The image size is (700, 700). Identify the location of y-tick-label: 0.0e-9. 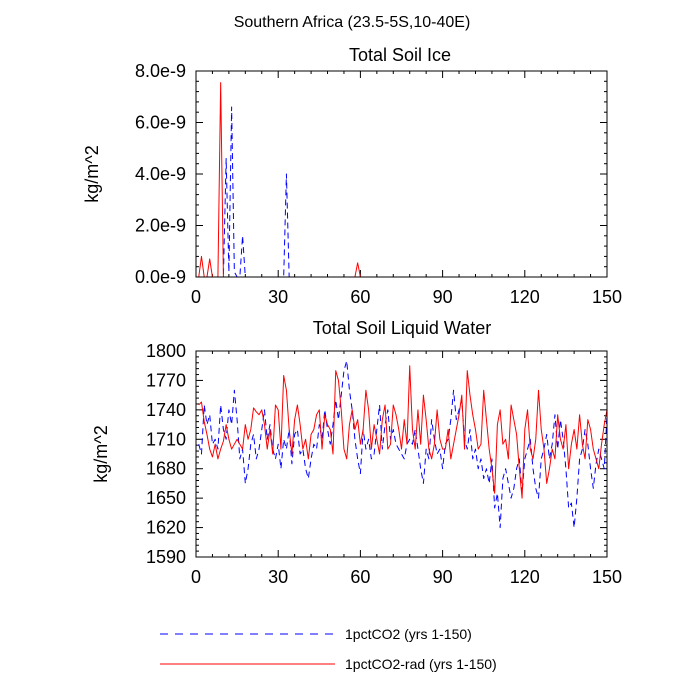
(160, 277).